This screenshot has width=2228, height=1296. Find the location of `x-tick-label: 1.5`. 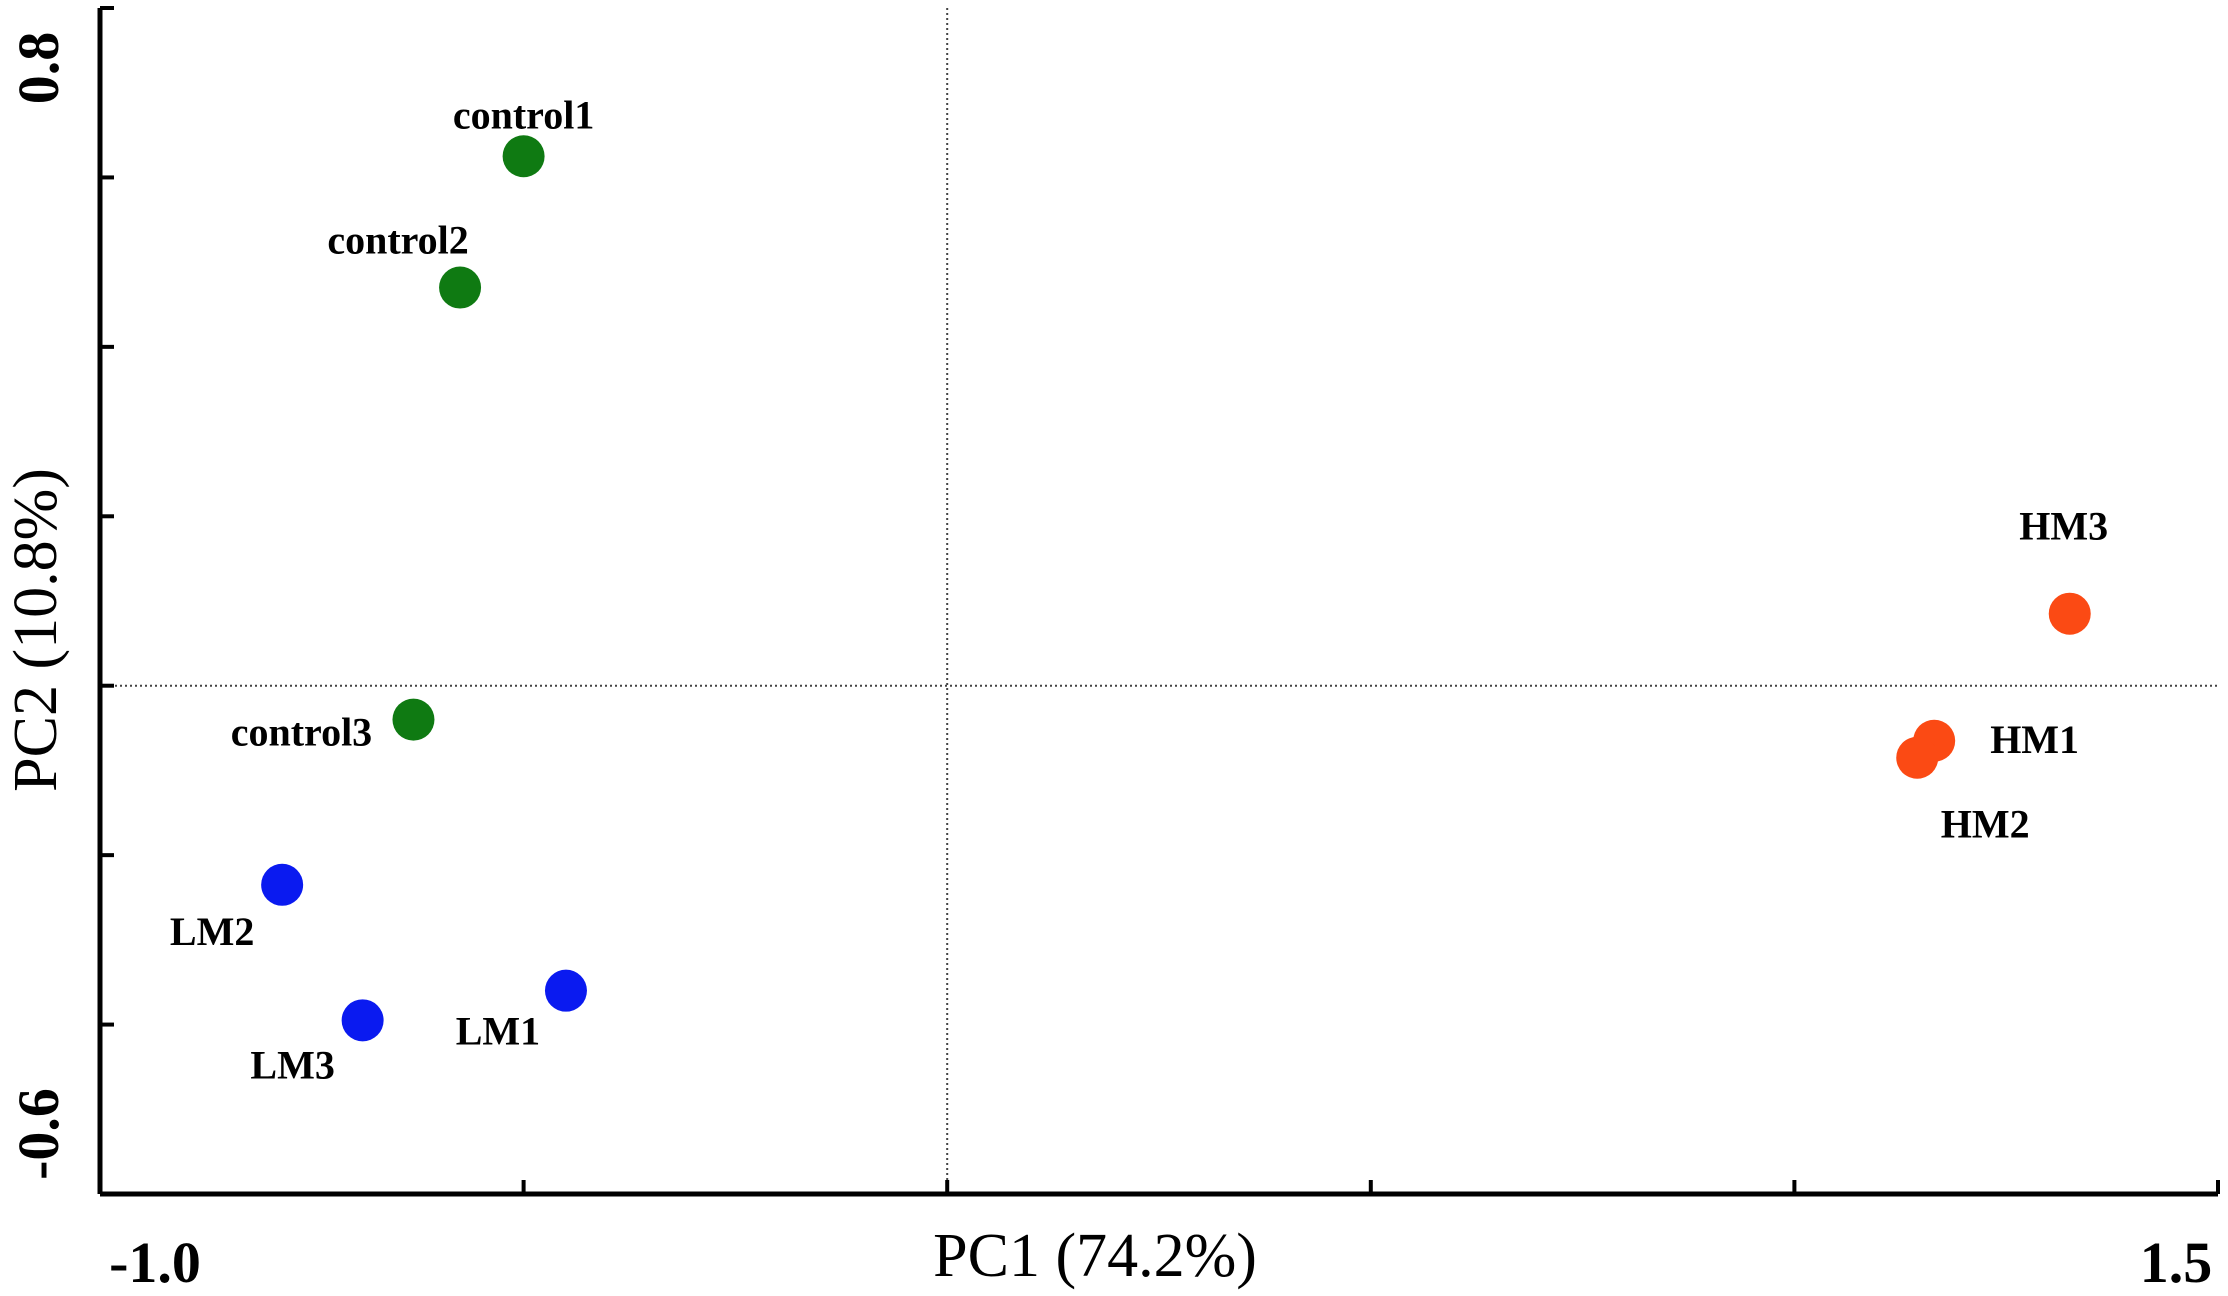

x-tick-label: 1.5 is located at coordinates (2176, 1262).